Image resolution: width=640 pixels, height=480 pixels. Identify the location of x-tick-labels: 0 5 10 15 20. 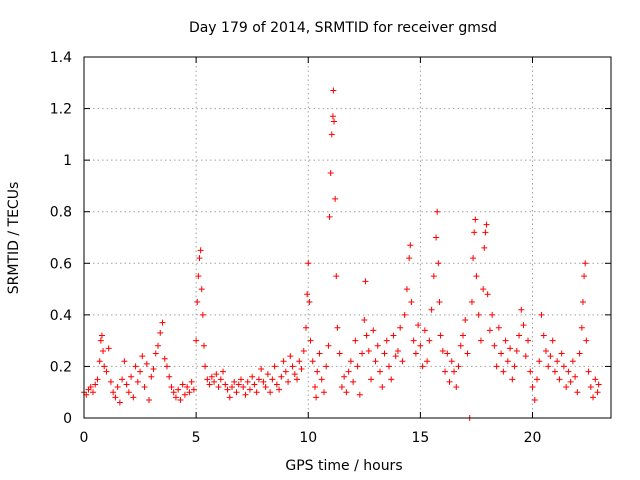
(311, 438).